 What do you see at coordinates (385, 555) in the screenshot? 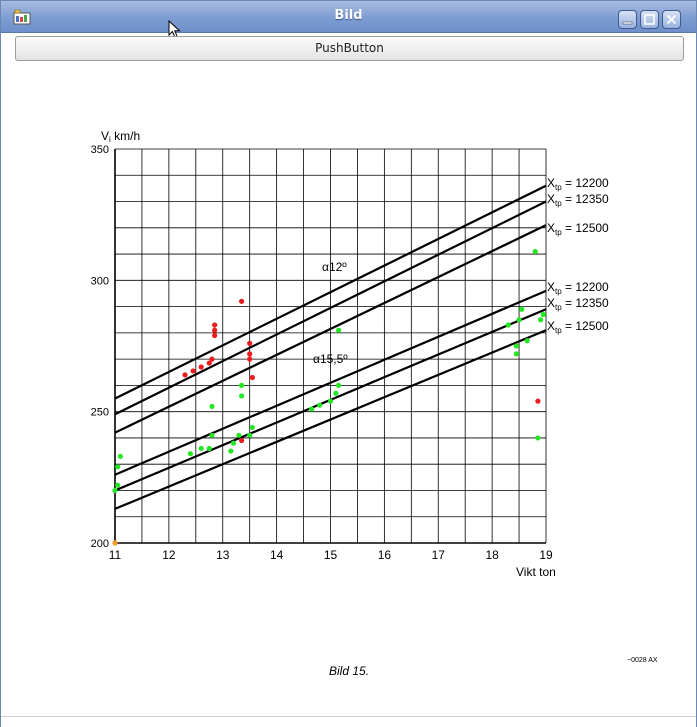
I see `x-tick-label: 16` at bounding box center [385, 555].